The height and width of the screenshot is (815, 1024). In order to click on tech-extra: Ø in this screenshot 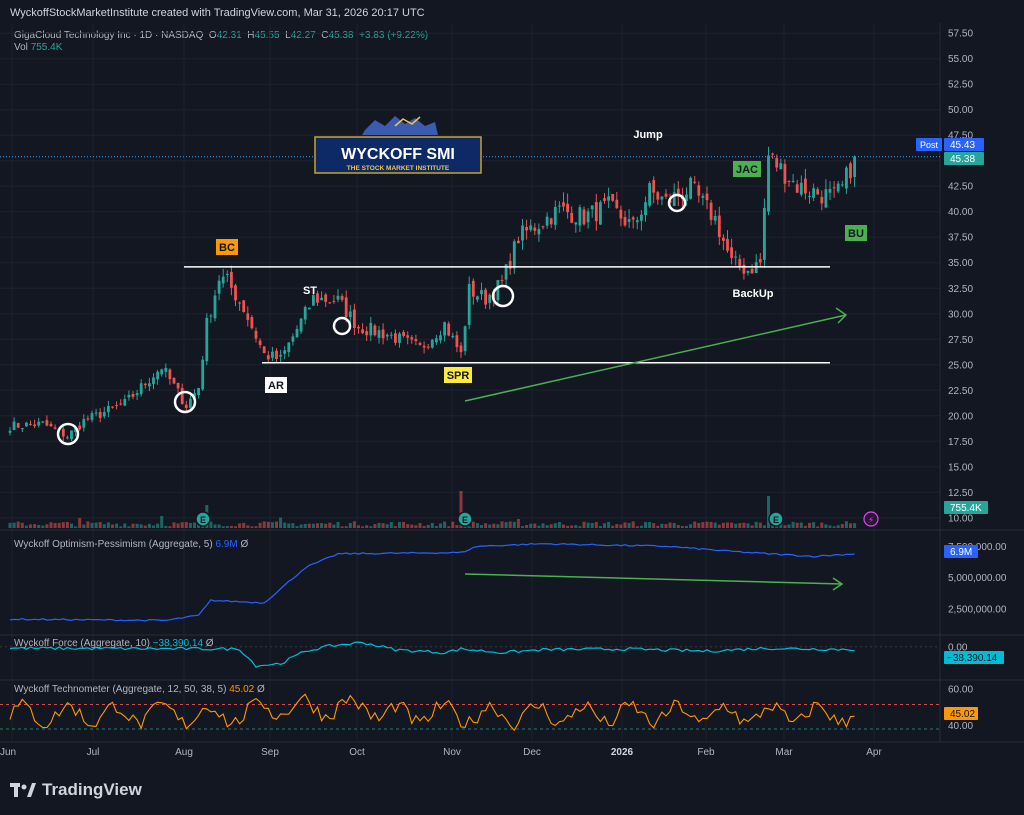, I will do `click(261, 689)`.